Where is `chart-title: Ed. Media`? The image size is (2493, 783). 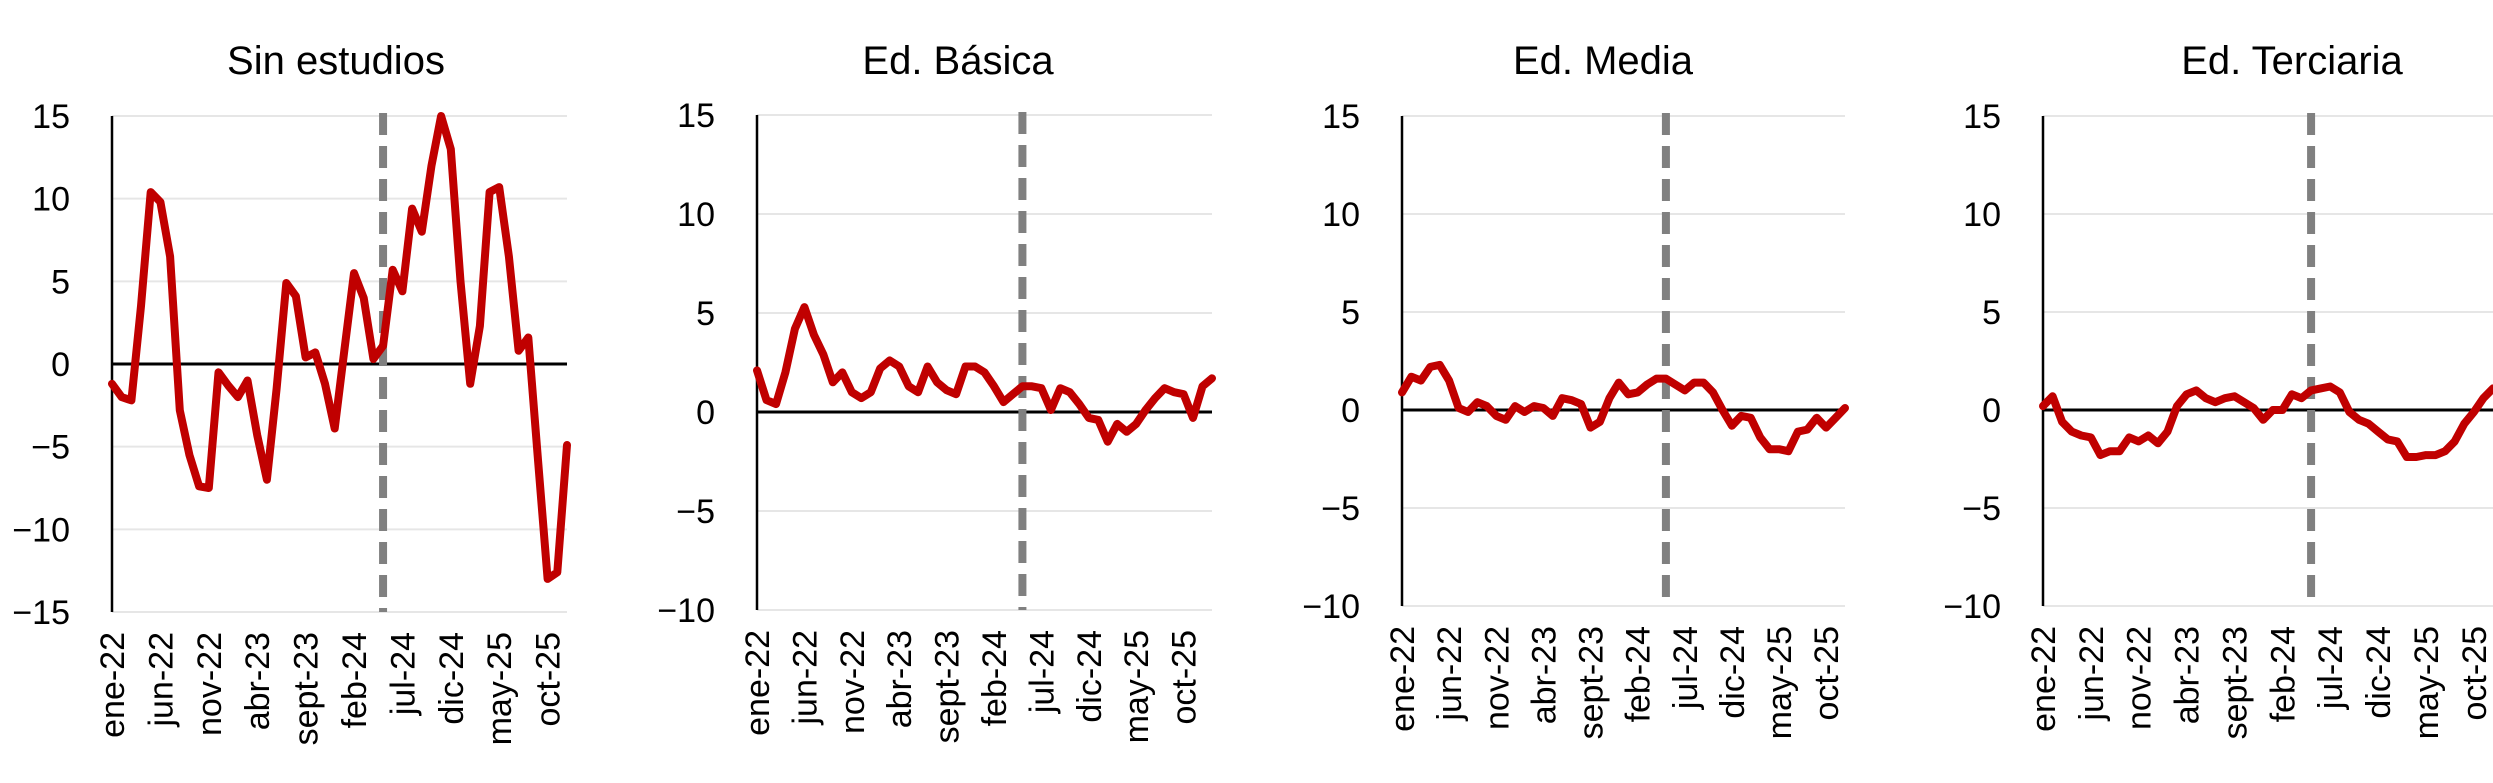 chart-title: Ed. Media is located at coordinates (1603, 61).